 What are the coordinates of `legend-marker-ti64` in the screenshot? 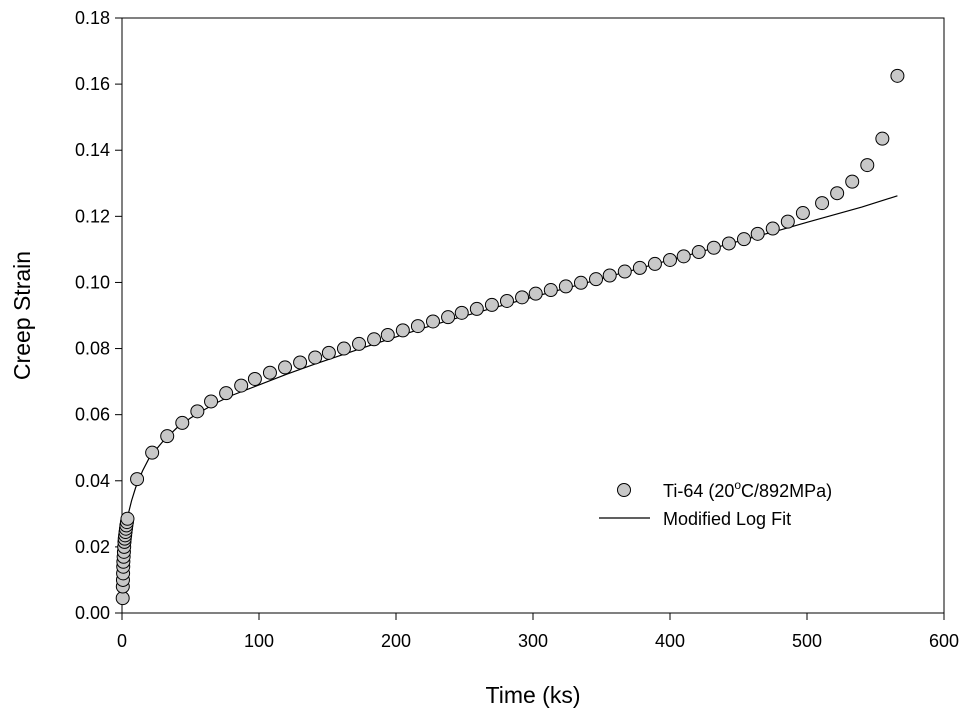 It's located at (624, 490).